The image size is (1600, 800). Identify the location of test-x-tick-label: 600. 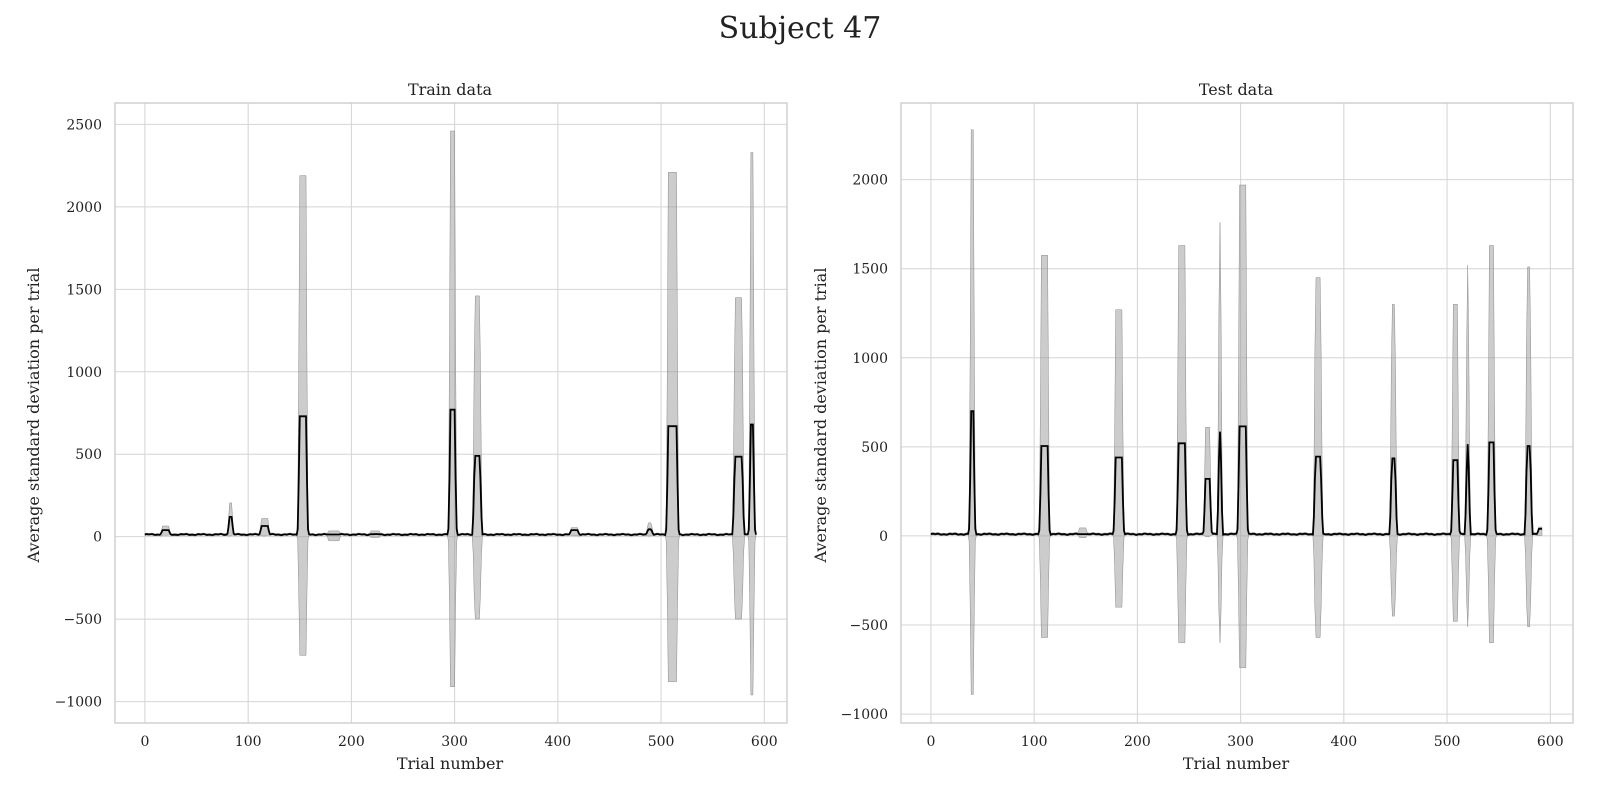
(1550, 742).